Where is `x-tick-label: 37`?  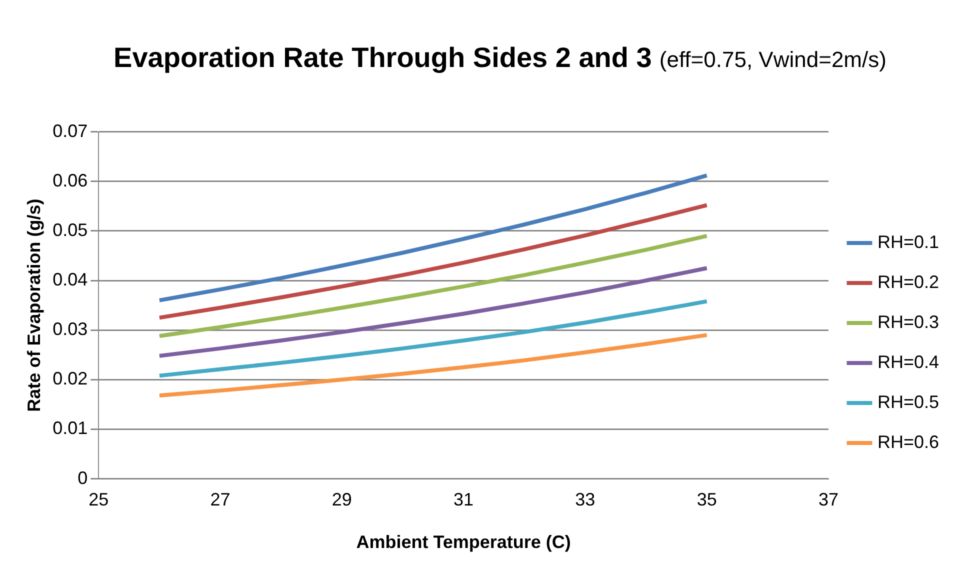
x-tick-label: 37 is located at coordinates (828, 500).